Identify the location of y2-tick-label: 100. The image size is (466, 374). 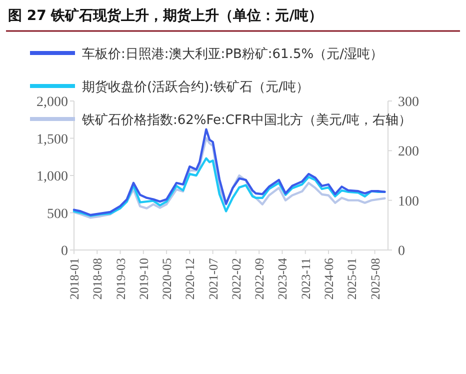
(408, 202).